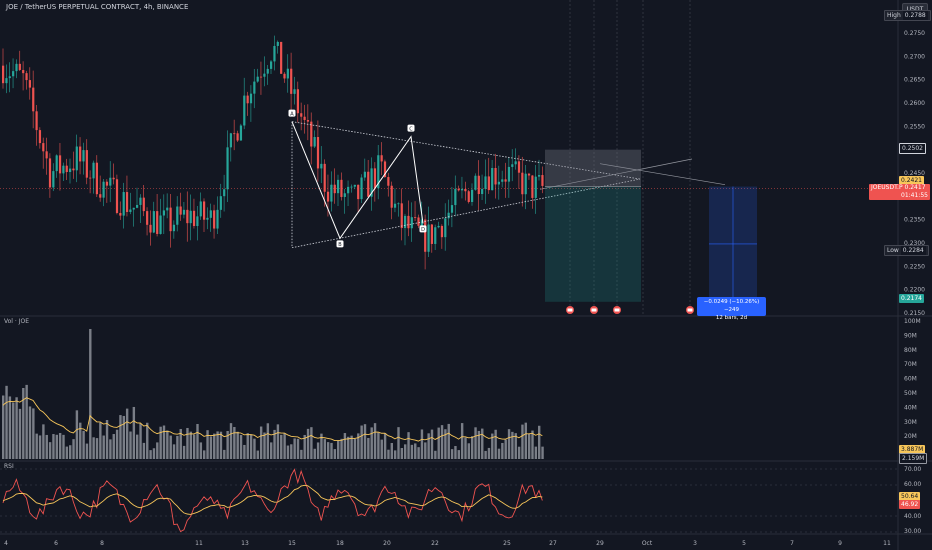 This screenshot has width=932, height=550. What do you see at coordinates (910, 496) in the screenshot?
I see `rsi-ma-tag: 50.64` at bounding box center [910, 496].